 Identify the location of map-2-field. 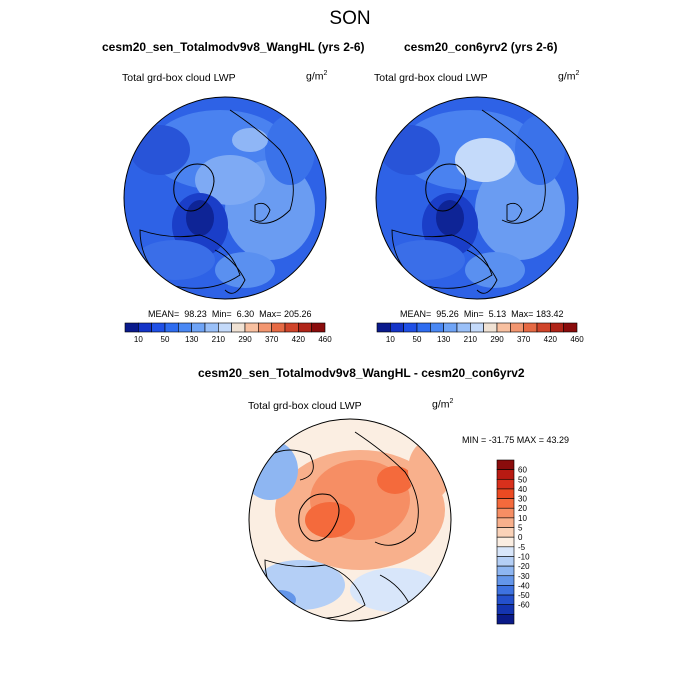
(477, 198).